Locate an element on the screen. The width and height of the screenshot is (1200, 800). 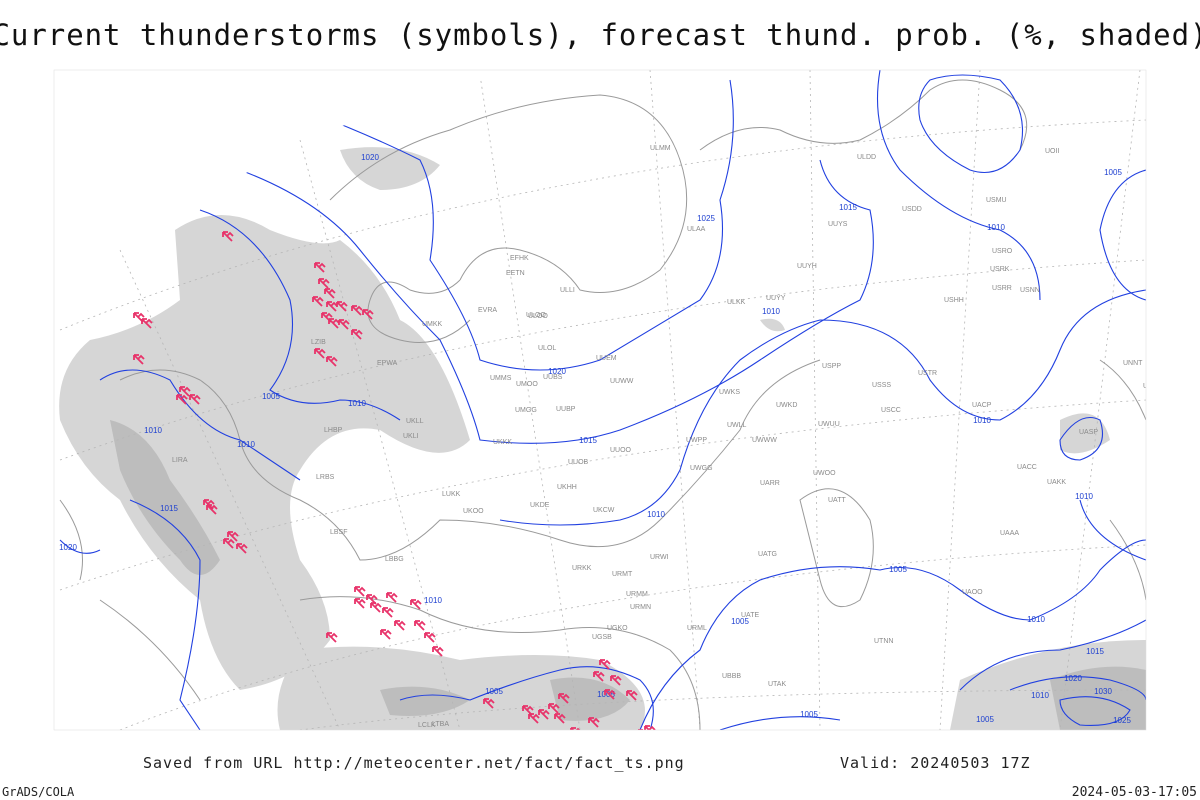
station-label: URWI is located at coordinates (659, 557).